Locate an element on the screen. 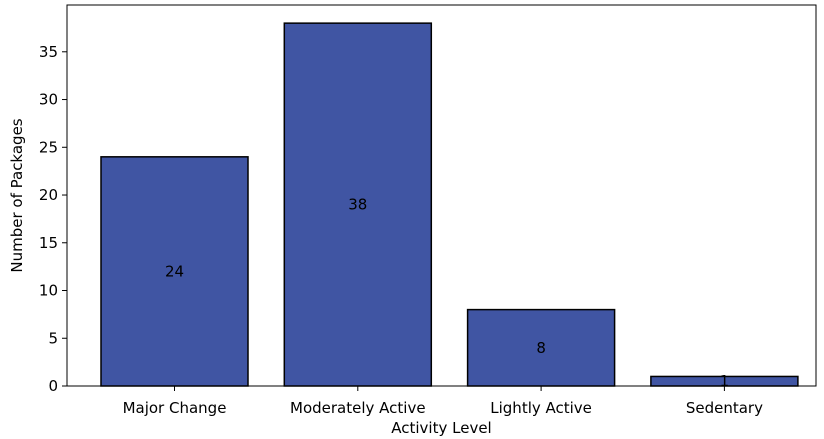 The width and height of the screenshot is (824, 439). y-tick-label: 35 is located at coordinates (48, 52).